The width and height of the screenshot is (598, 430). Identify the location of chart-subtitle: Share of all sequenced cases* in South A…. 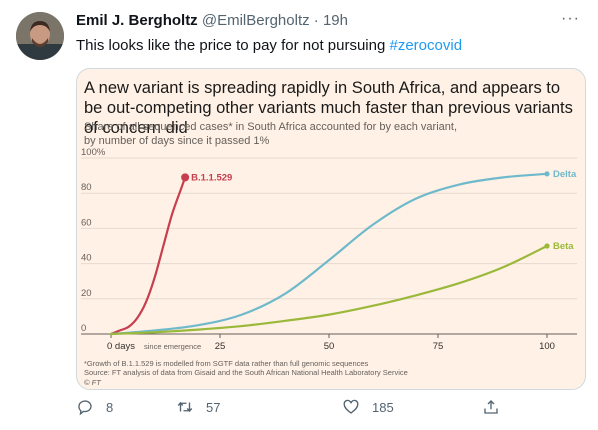
(329, 134).